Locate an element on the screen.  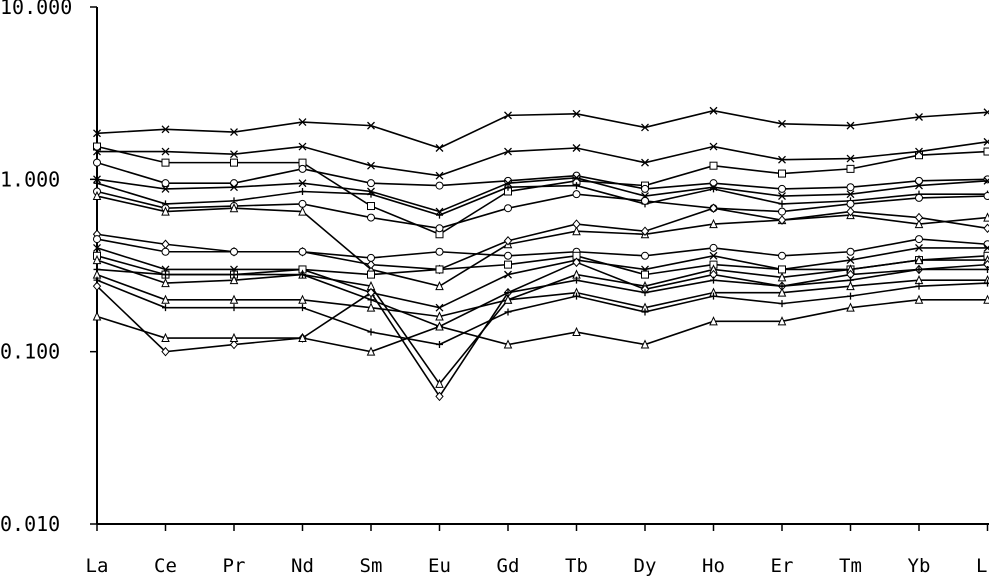
y-tick-label: 1.000 is located at coordinates (30, 179).